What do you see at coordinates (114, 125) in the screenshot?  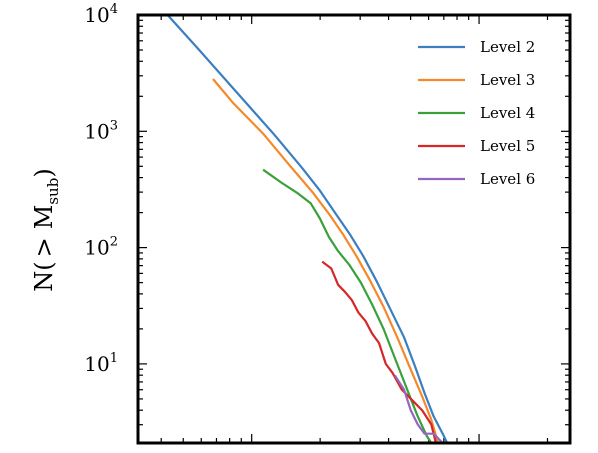 I see `y-tick-exp: 3` at bounding box center [114, 125].